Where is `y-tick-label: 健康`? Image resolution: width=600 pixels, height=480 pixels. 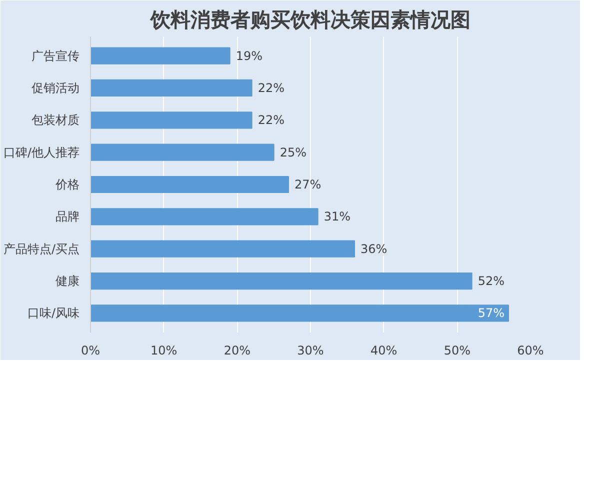
y-tick-label: 健康 is located at coordinates (68, 281).